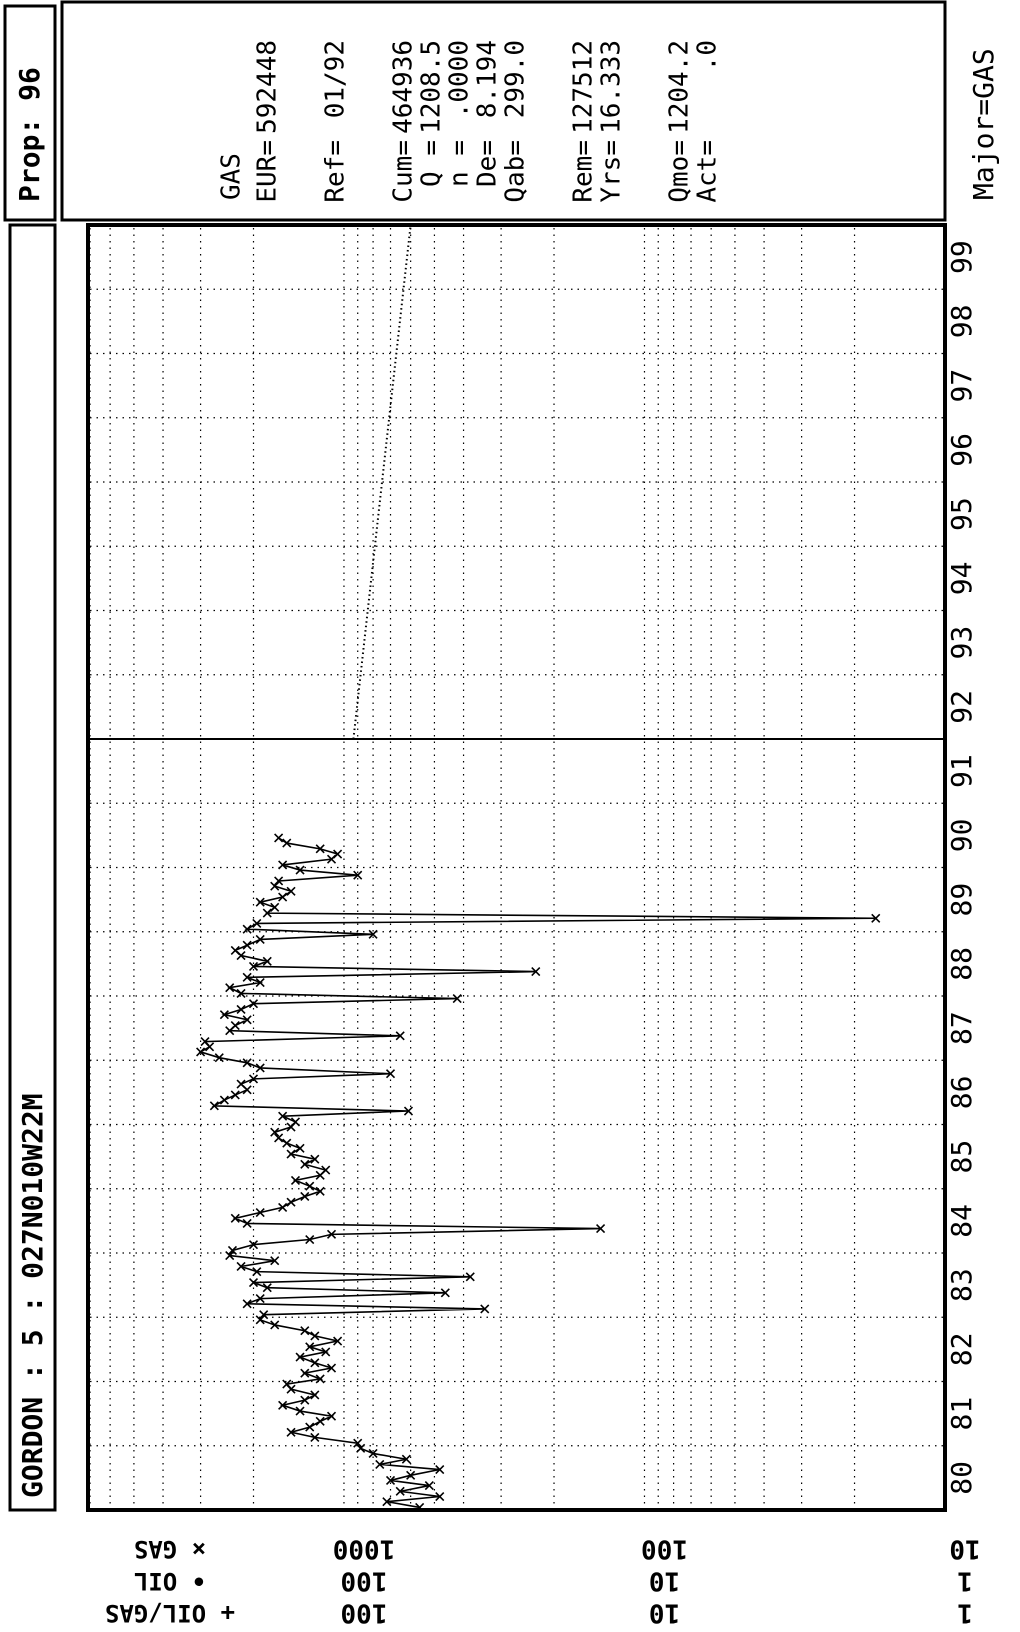  Describe the element at coordinates (961, 964) in the screenshot. I see `x-tick-label: 88` at that location.